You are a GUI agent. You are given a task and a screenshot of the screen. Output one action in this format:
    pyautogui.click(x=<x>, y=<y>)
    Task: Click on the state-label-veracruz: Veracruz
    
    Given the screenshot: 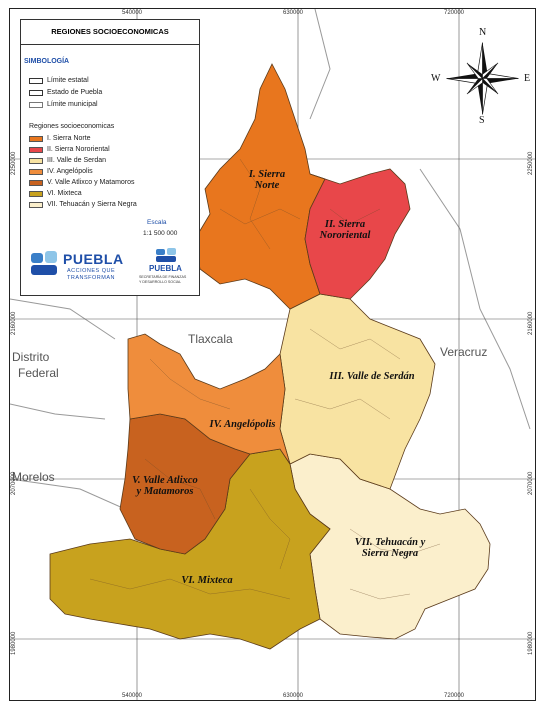 What is the action you would take?
    pyautogui.click(x=464, y=352)
    